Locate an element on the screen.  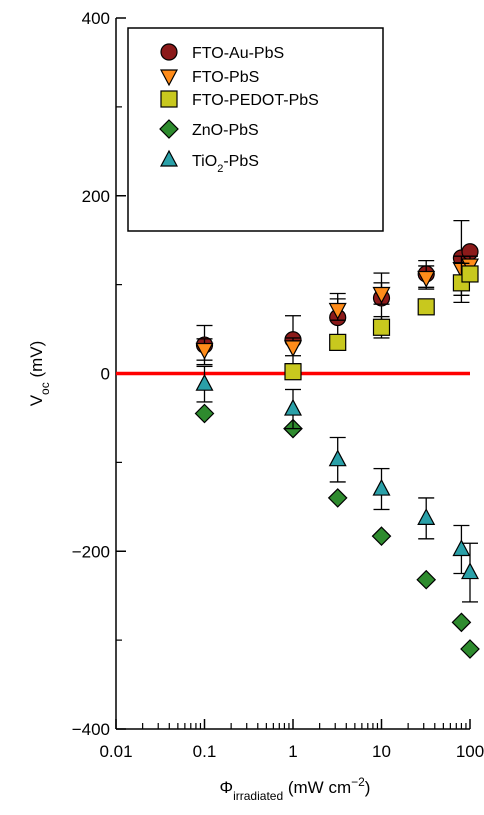
y-tick-label: −200 is located at coordinates (91, 551).